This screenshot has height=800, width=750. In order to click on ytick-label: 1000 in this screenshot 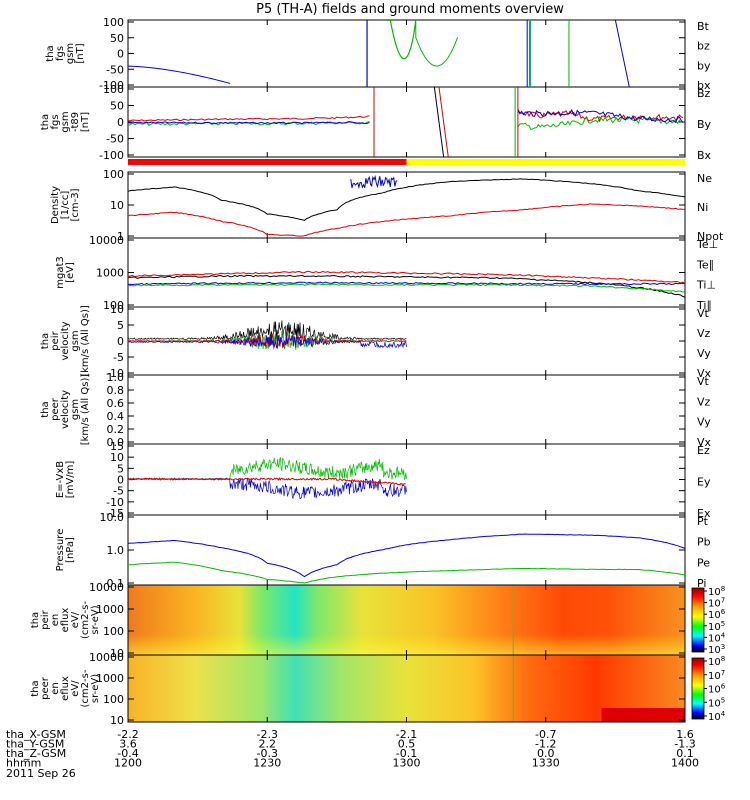, I will do `click(110, 273)`.